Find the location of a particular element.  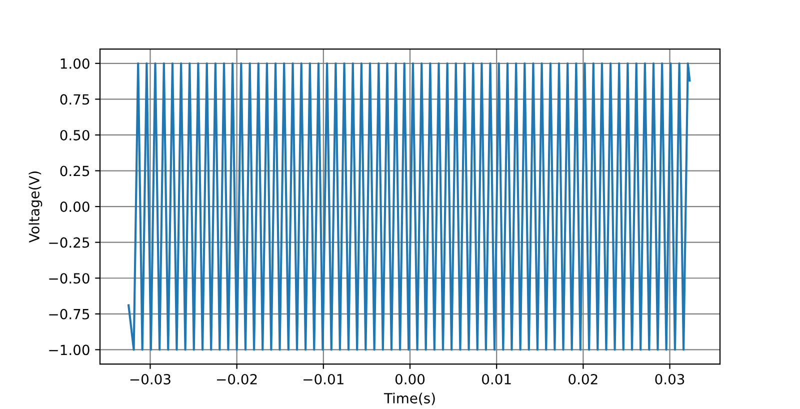

x-tick-label: −0.03 is located at coordinates (150, 379).